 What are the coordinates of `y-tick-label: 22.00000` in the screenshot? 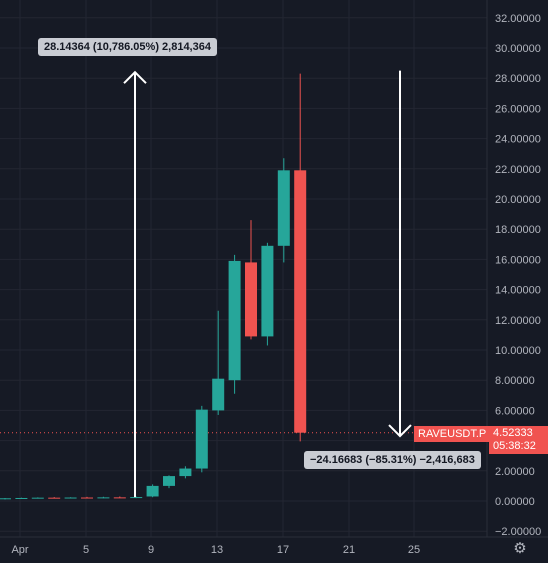 It's located at (518, 170).